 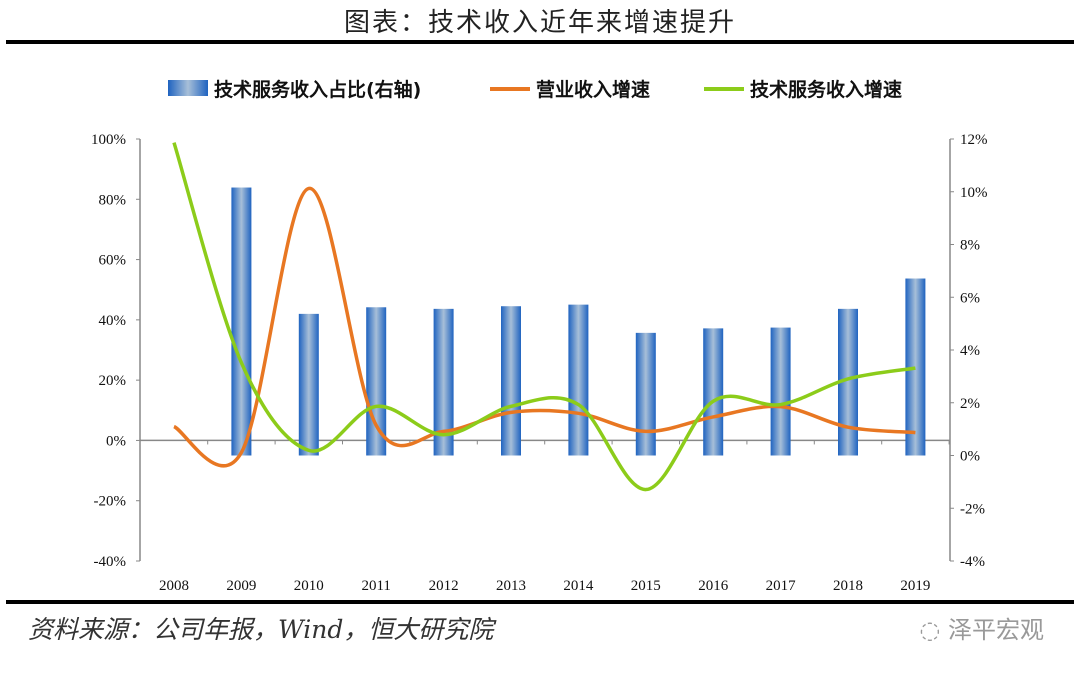 What do you see at coordinates (970, 246) in the screenshot?
I see `right-tick-label: 8%` at bounding box center [970, 246].